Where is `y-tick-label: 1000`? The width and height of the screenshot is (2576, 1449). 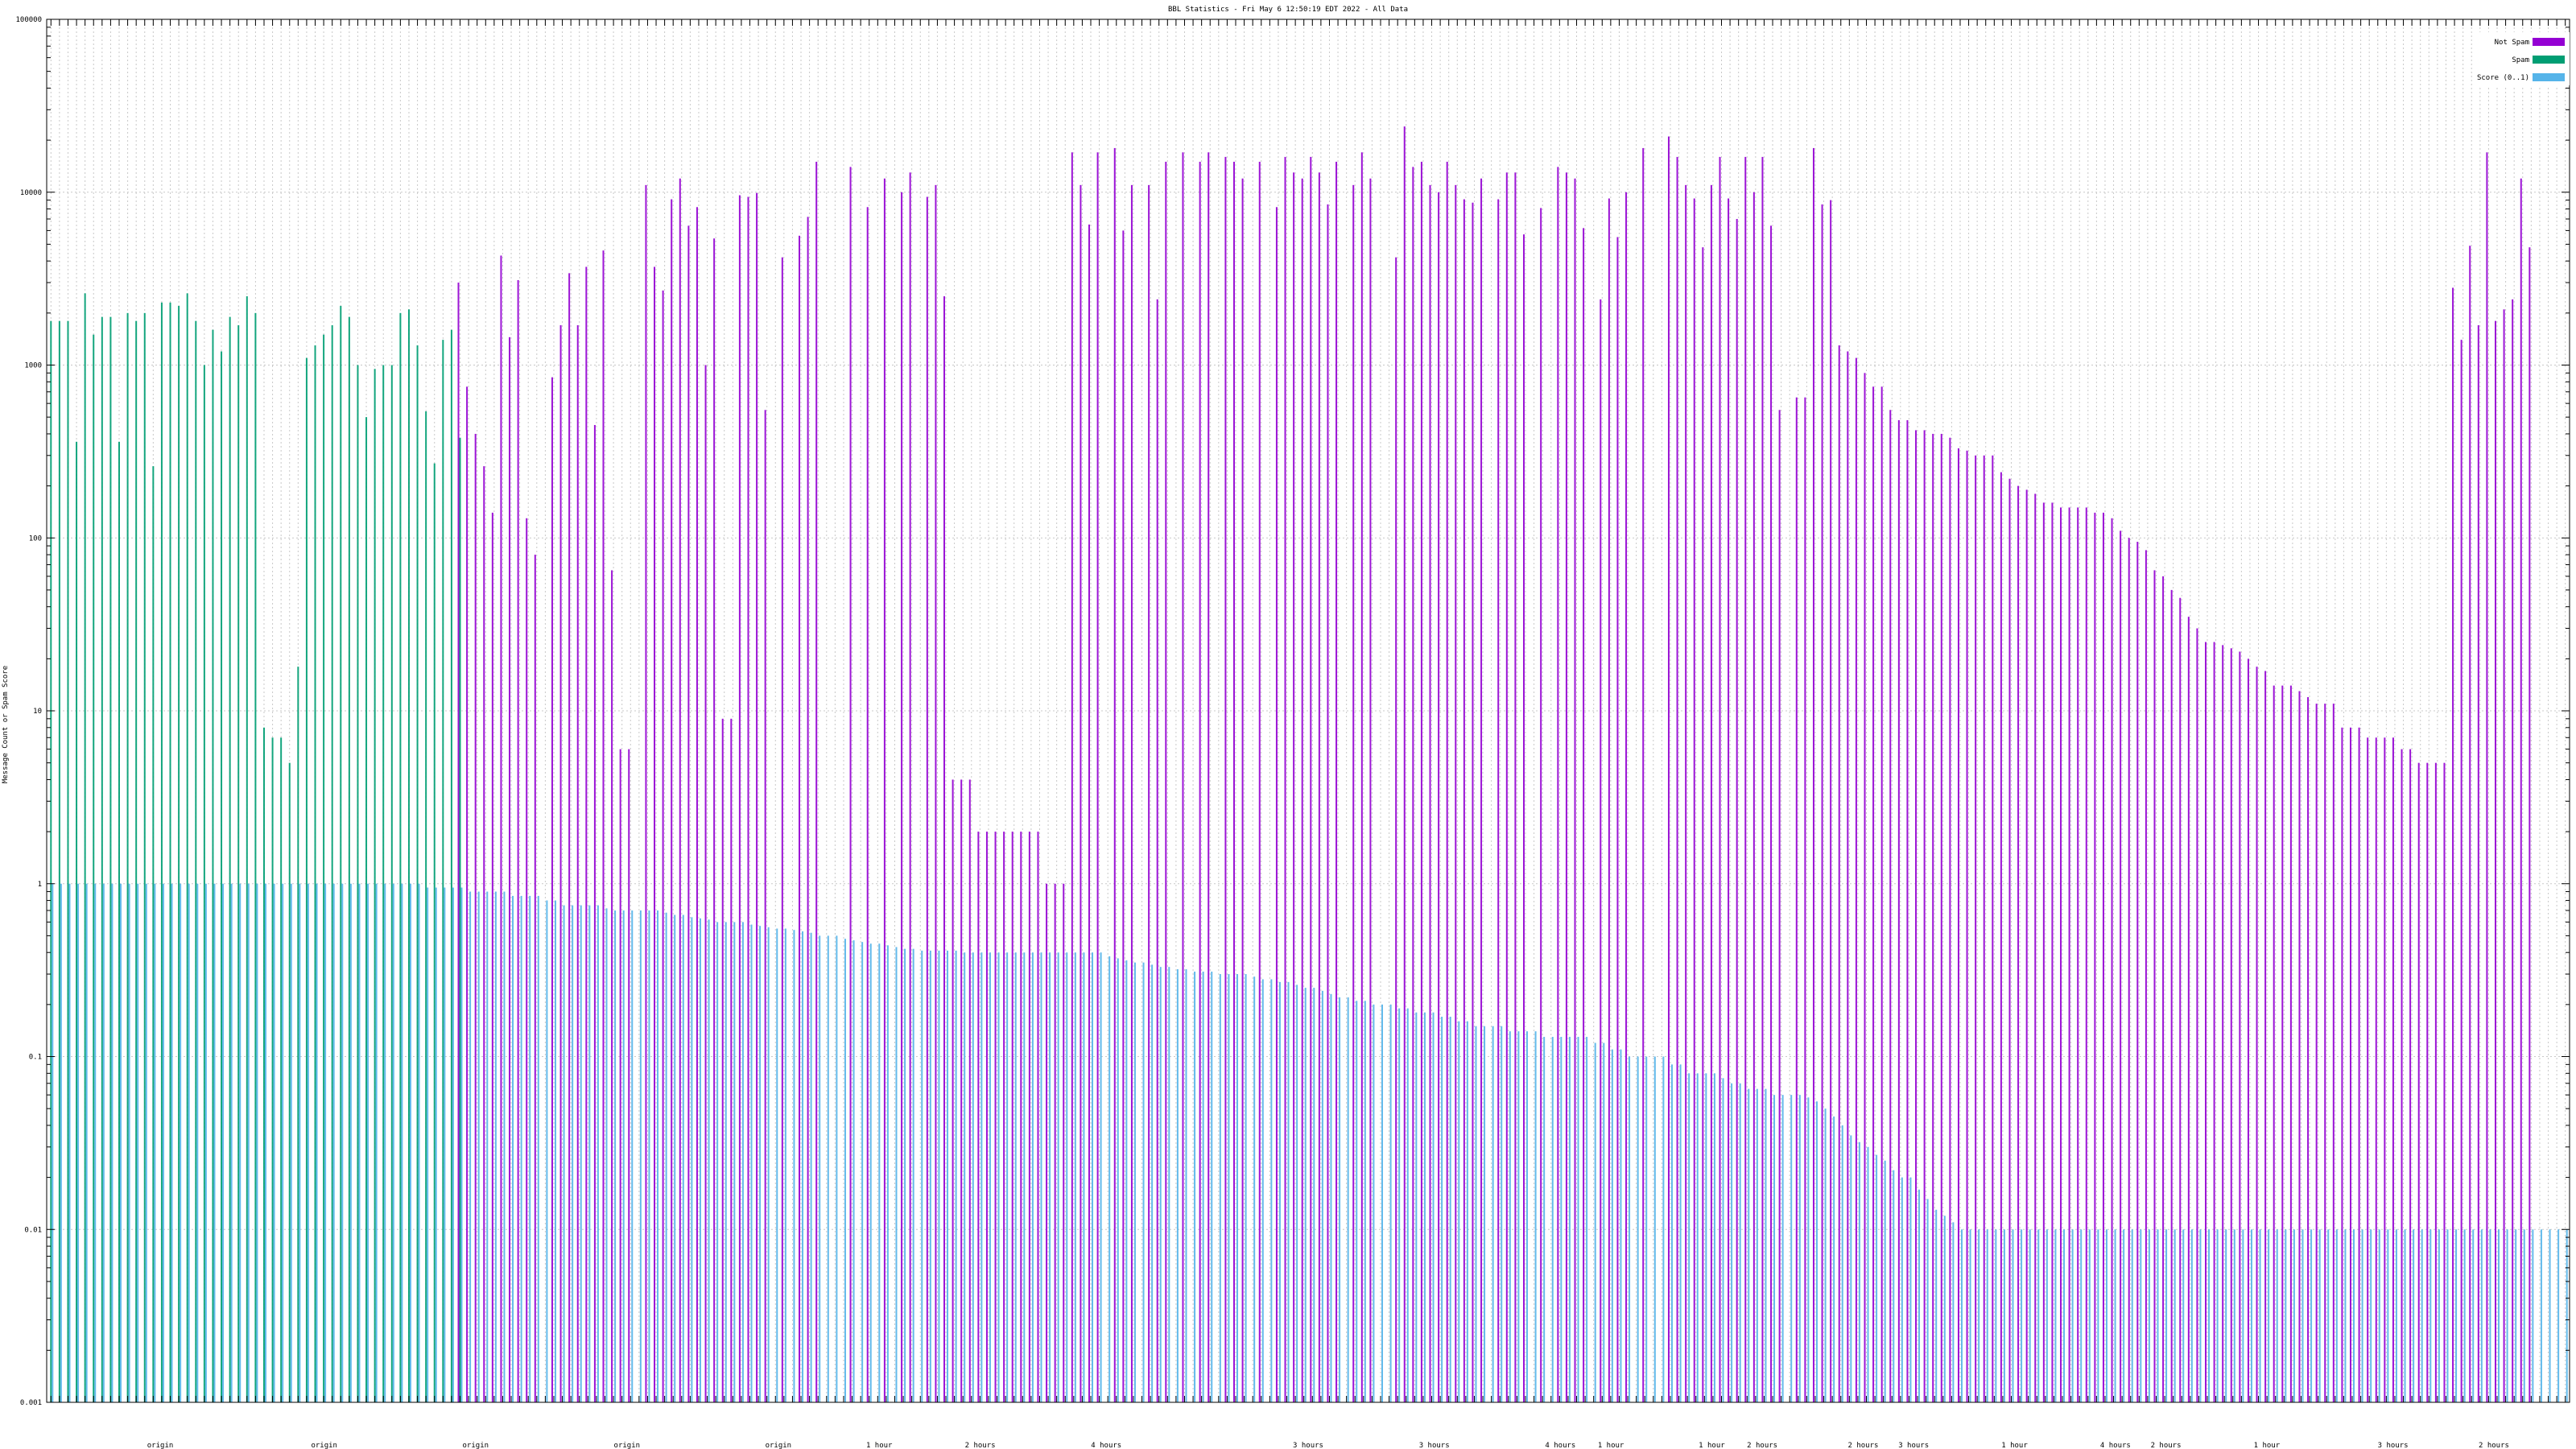 y-tick-label: 1000 is located at coordinates (33, 366).